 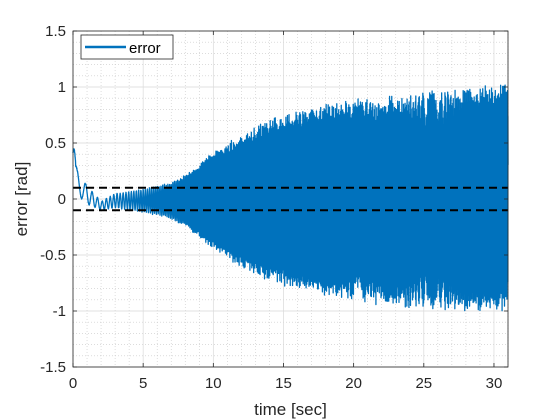 I want to click on y-tick-labels: -1.5 -1 -0.5 0 0.5 1 1.5, so click(x=53, y=199).